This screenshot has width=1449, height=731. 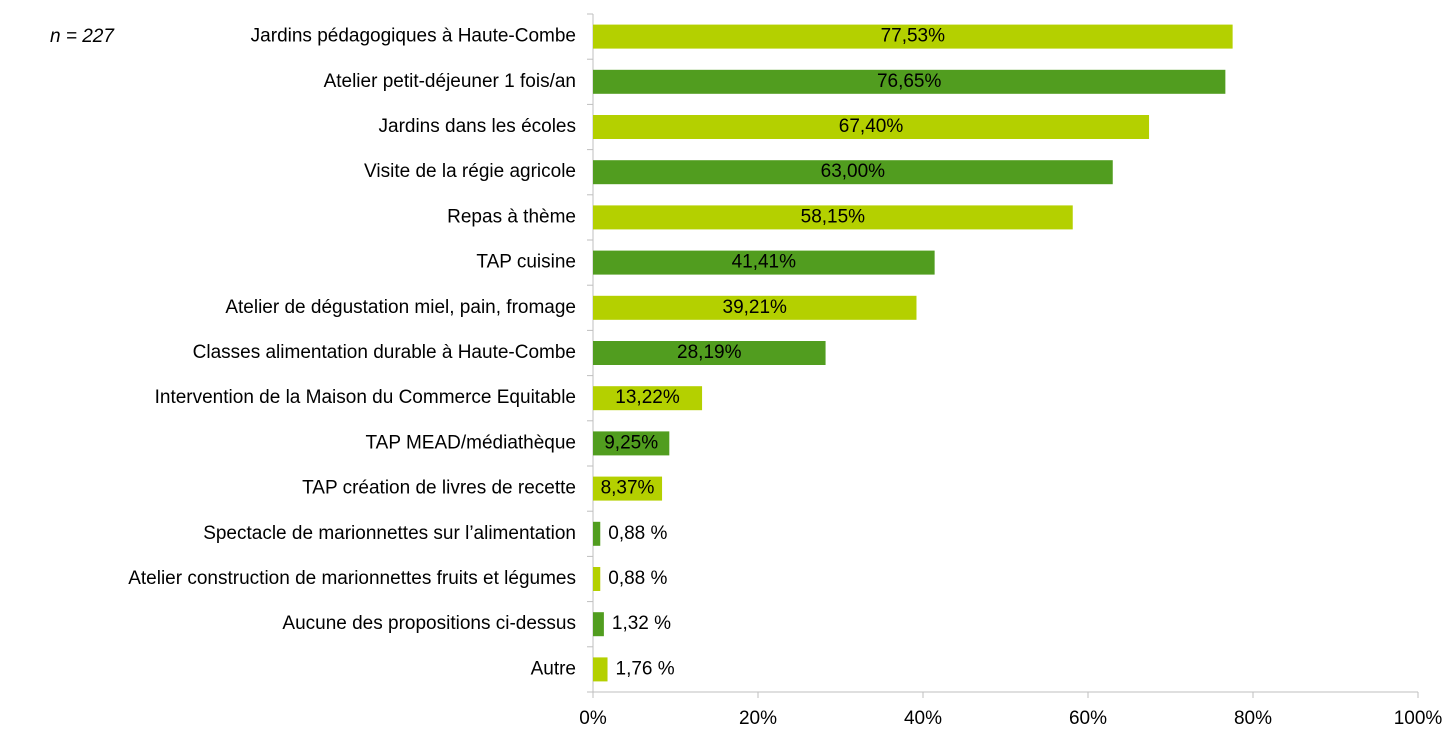 I want to click on value-label: 63,00%, so click(x=853, y=171).